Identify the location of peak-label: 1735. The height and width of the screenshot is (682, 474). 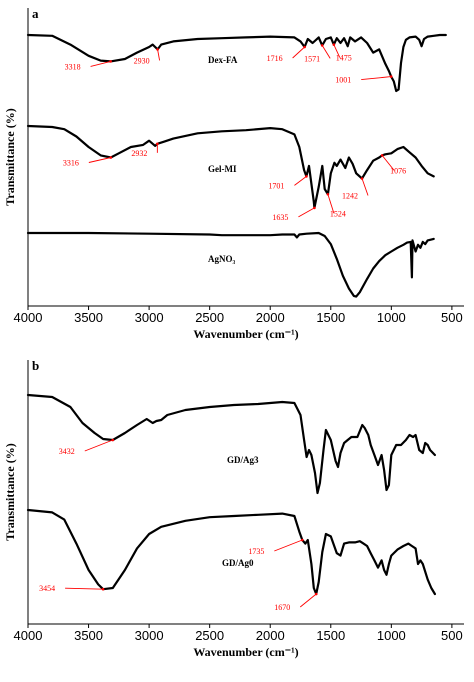
(256, 551).